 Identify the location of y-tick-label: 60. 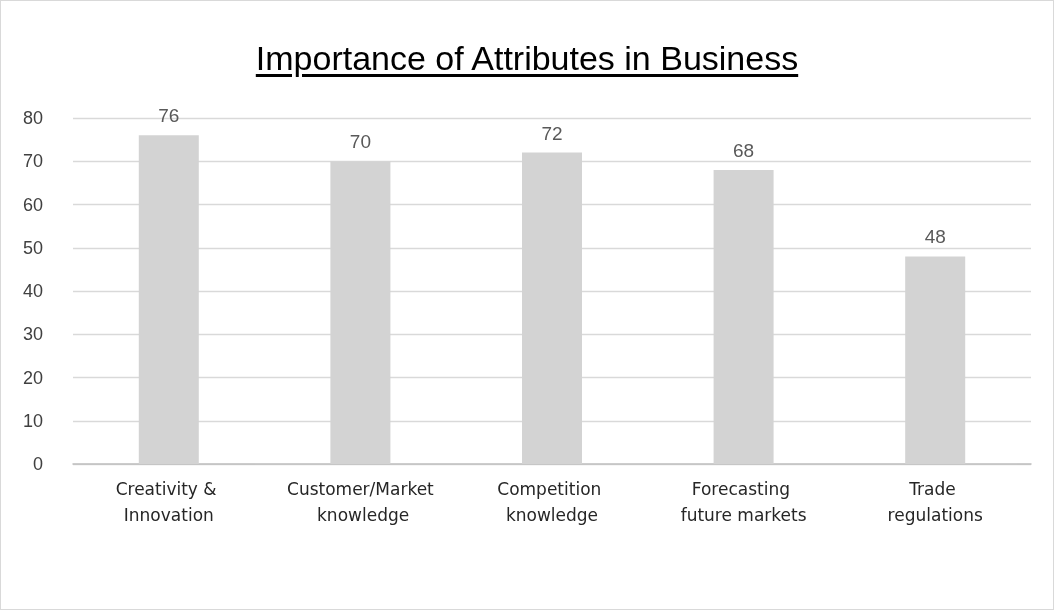
(32, 204).